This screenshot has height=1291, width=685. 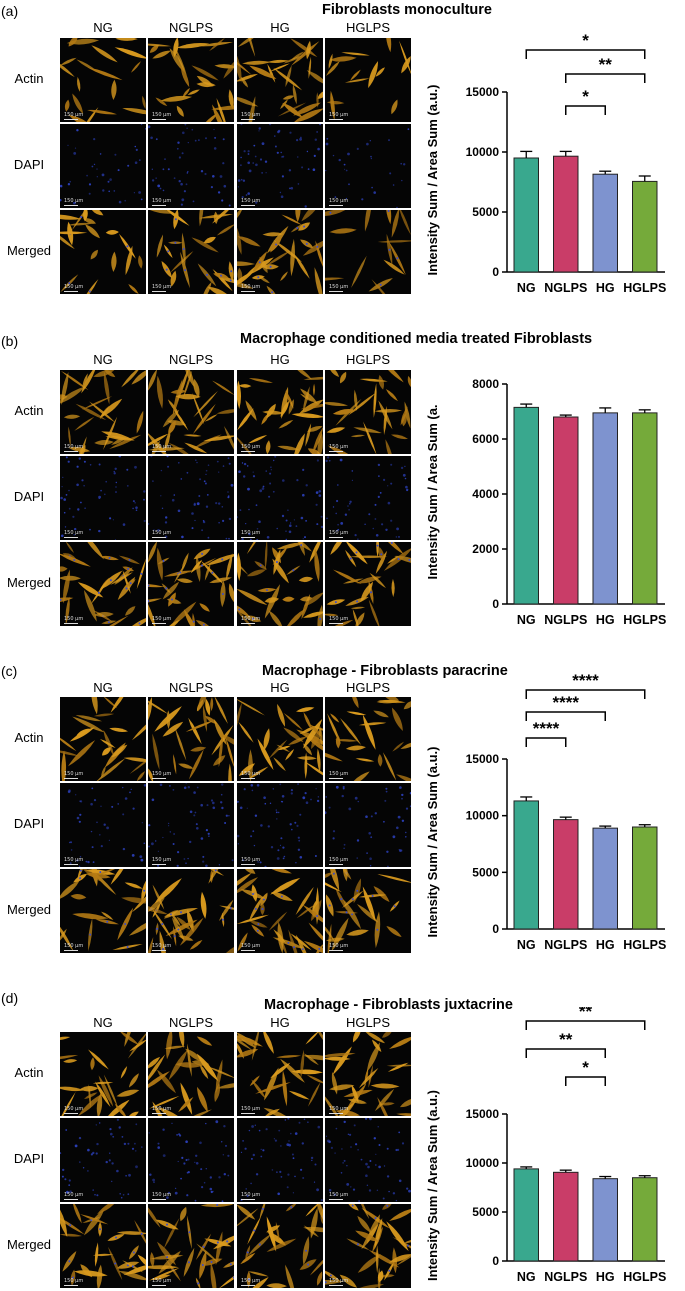 I want to click on y-tick-label: 15000, so click(x=483, y=92).